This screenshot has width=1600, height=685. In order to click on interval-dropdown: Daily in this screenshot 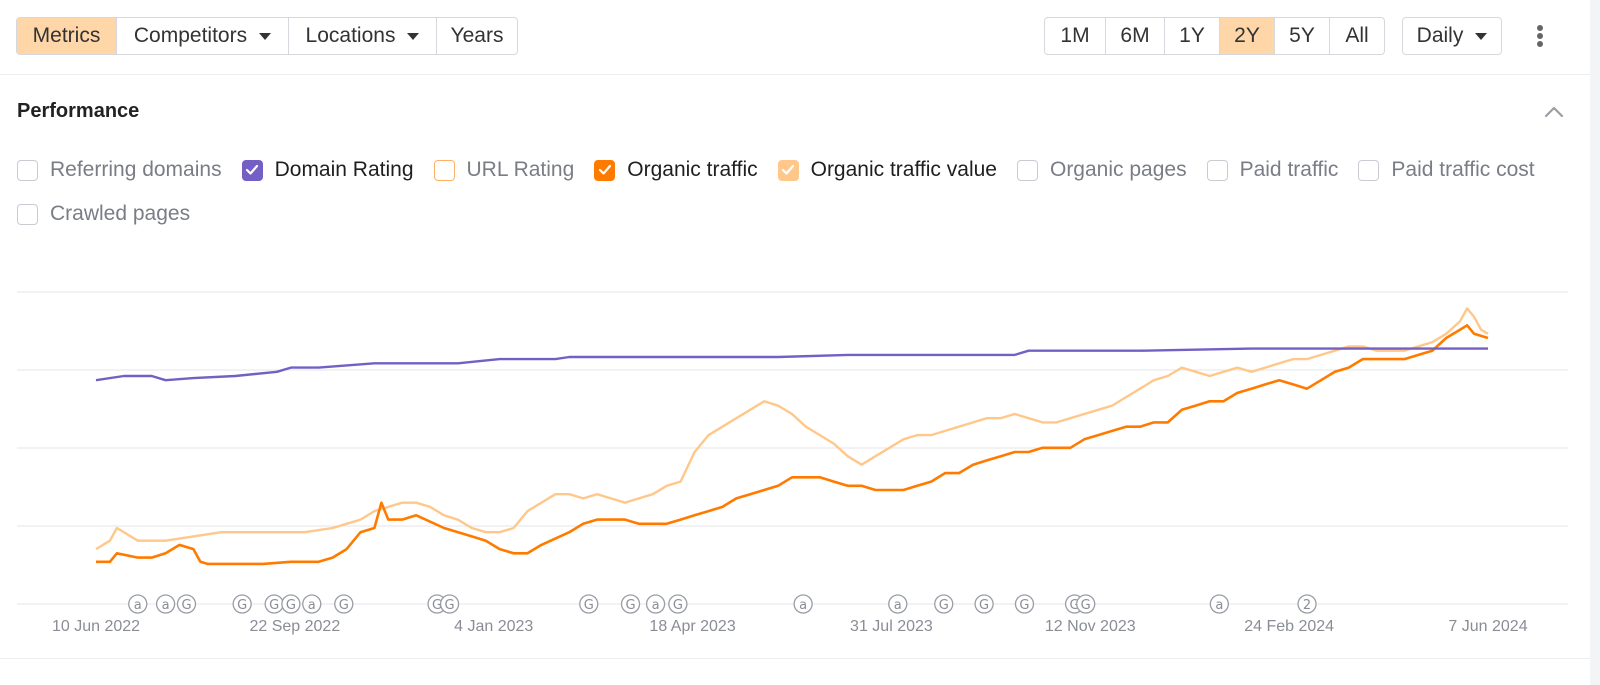, I will do `click(1452, 36)`.